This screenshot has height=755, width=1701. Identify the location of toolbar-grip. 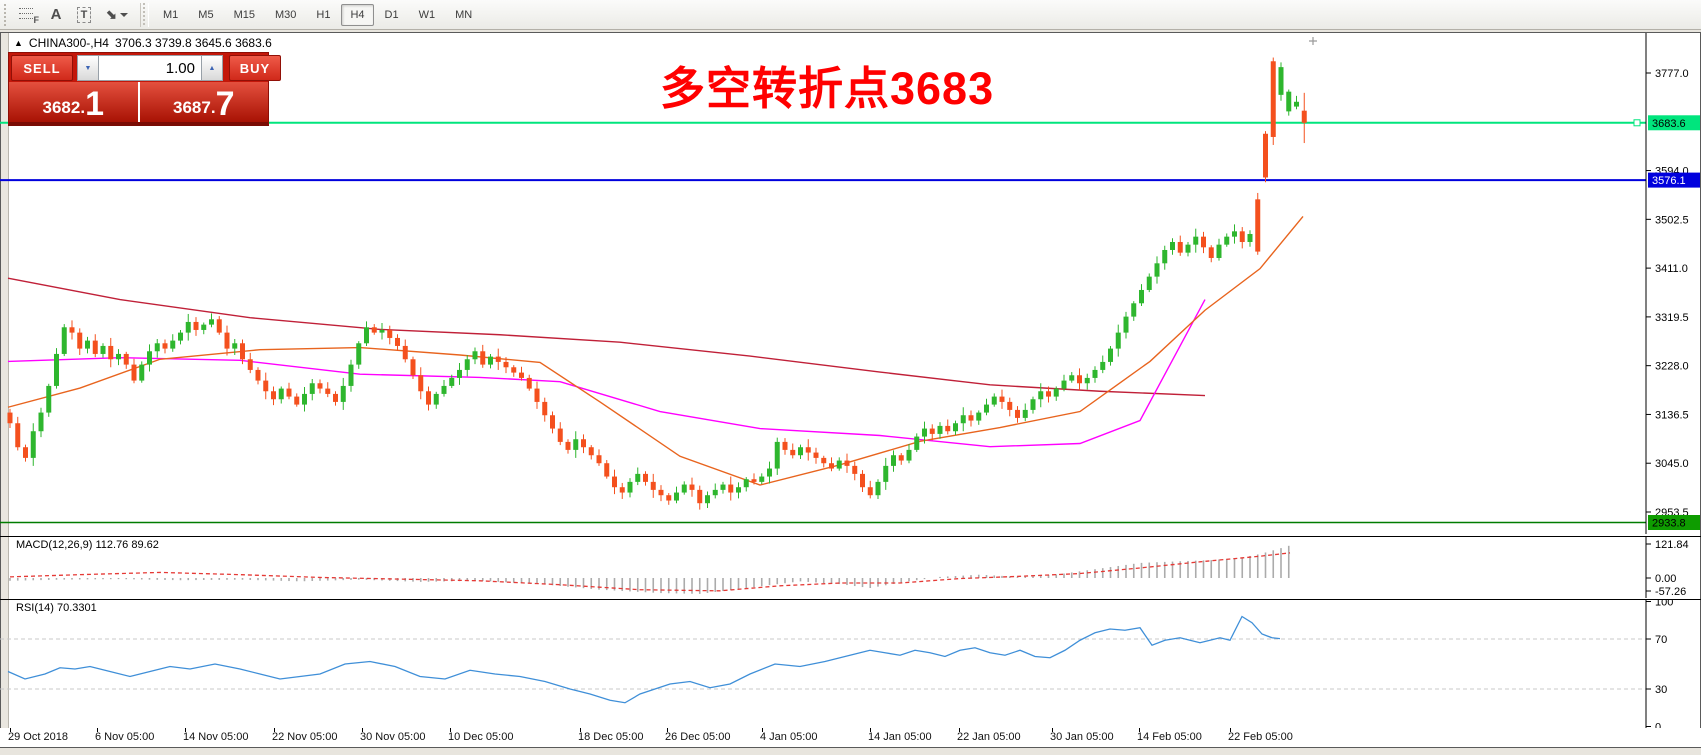
(6, 14).